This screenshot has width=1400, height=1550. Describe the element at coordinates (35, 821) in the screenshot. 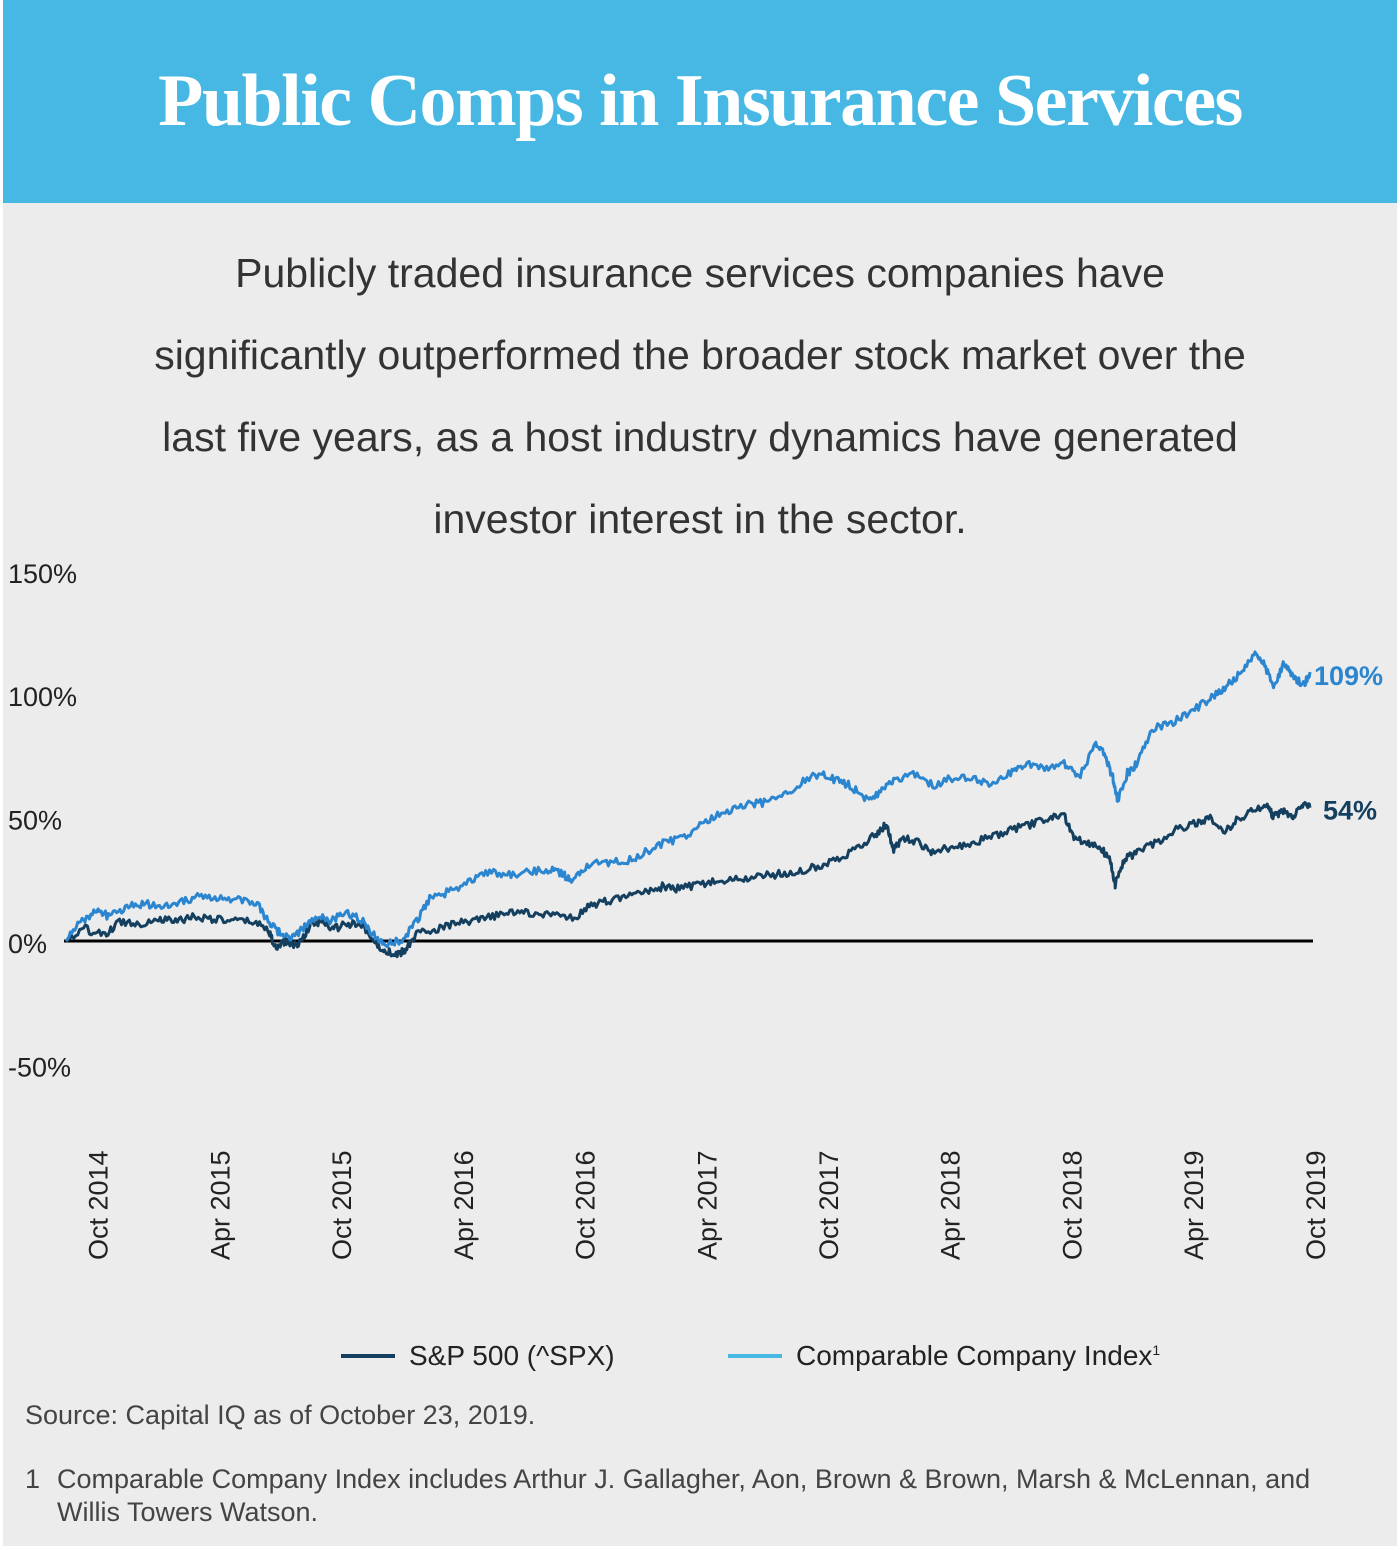

I see `y-tick-label: 50%` at that location.